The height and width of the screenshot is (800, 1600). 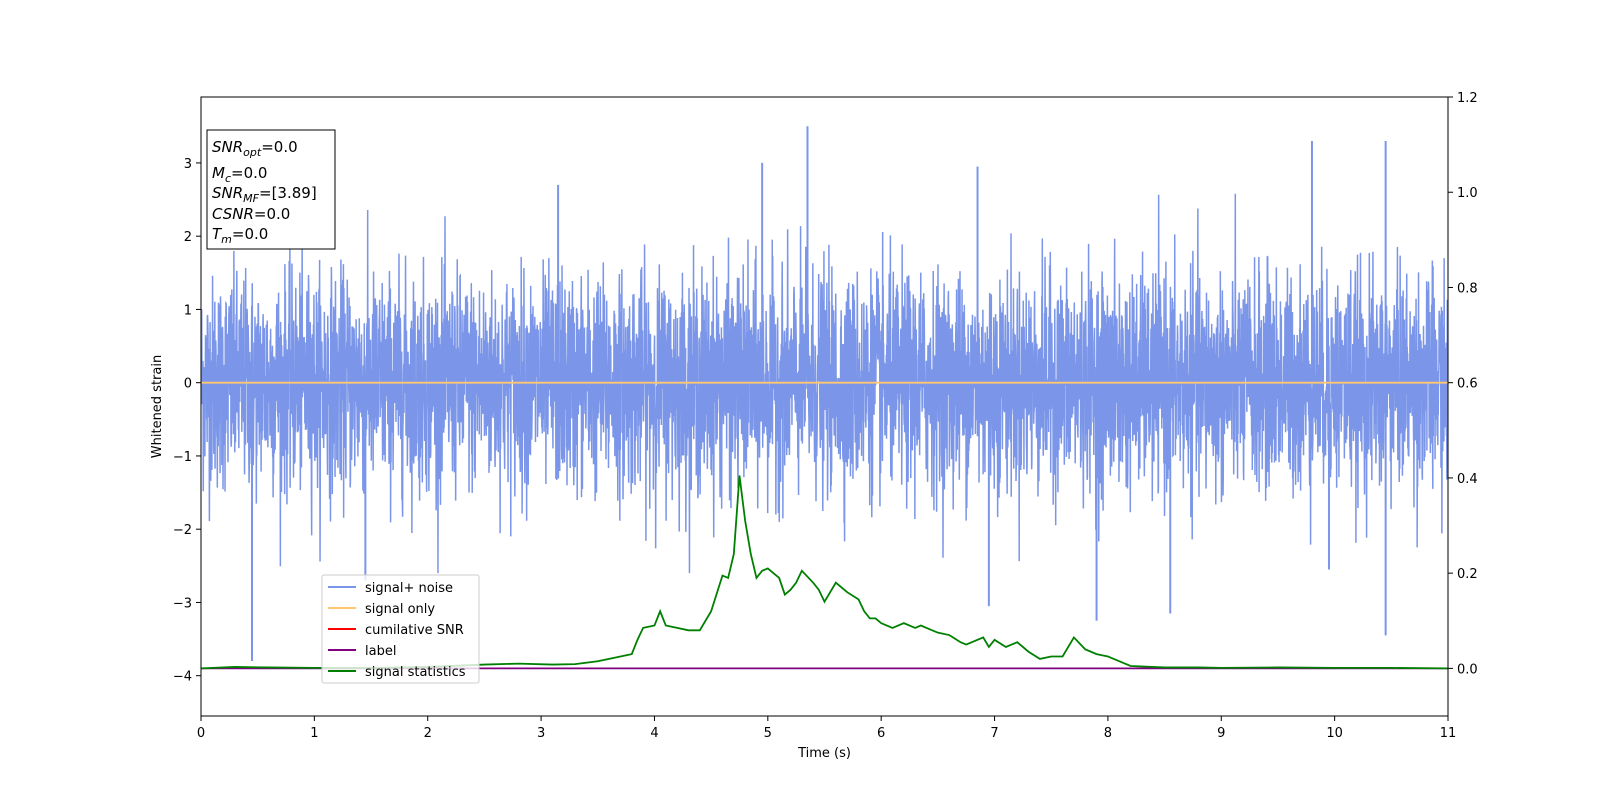 What do you see at coordinates (1467, 193) in the screenshot?
I see `y2-tick-label-1: 1.0` at bounding box center [1467, 193].